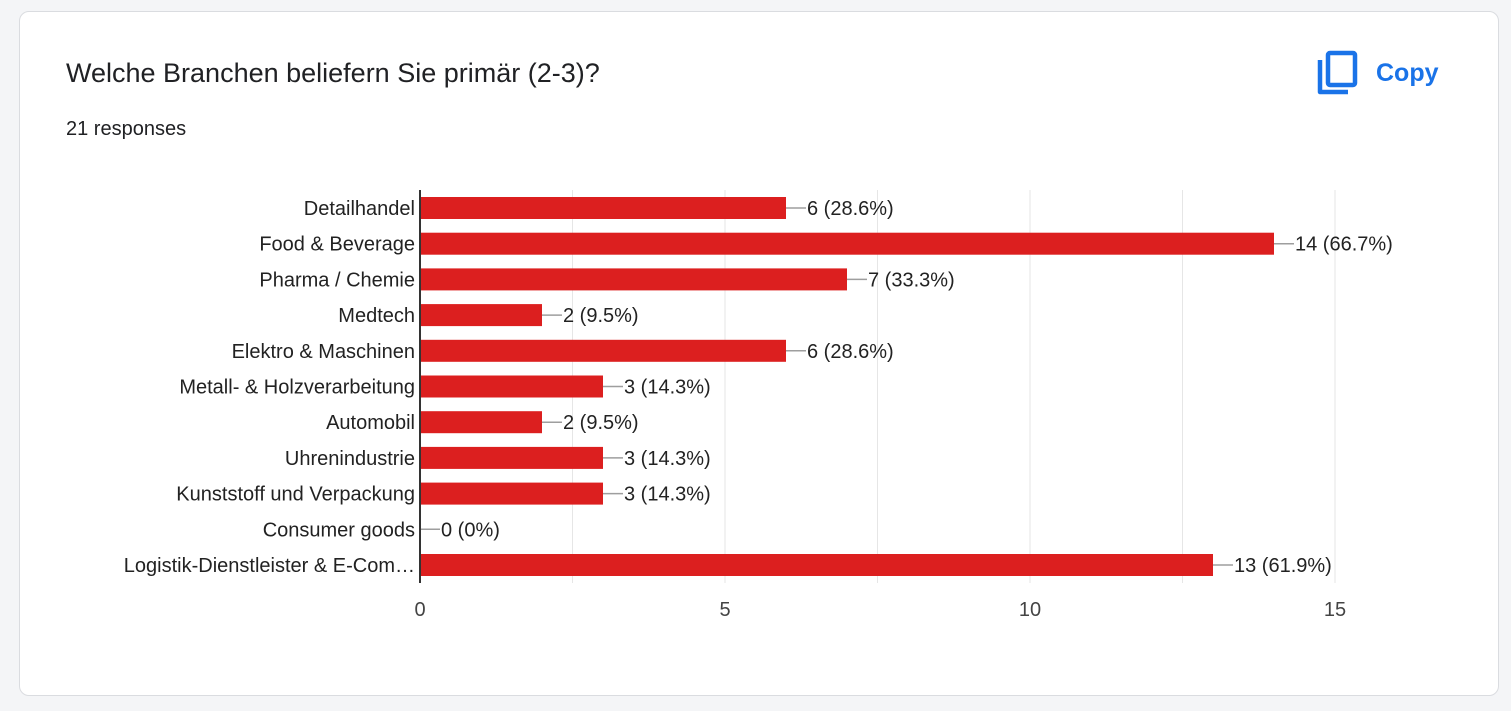 The height and width of the screenshot is (711, 1511). Describe the element at coordinates (470, 530) in the screenshot. I see `data-label: 0 (0%)` at that location.